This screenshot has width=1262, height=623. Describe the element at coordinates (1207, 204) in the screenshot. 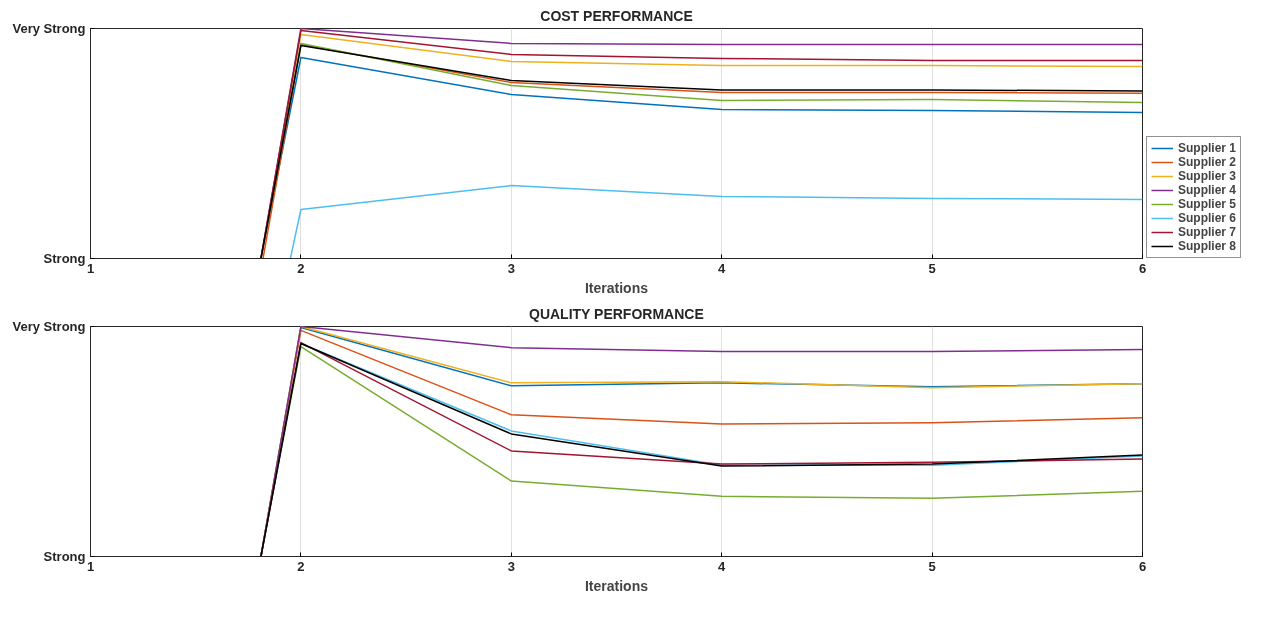

I see `legend-label: Supplier 5` at that location.